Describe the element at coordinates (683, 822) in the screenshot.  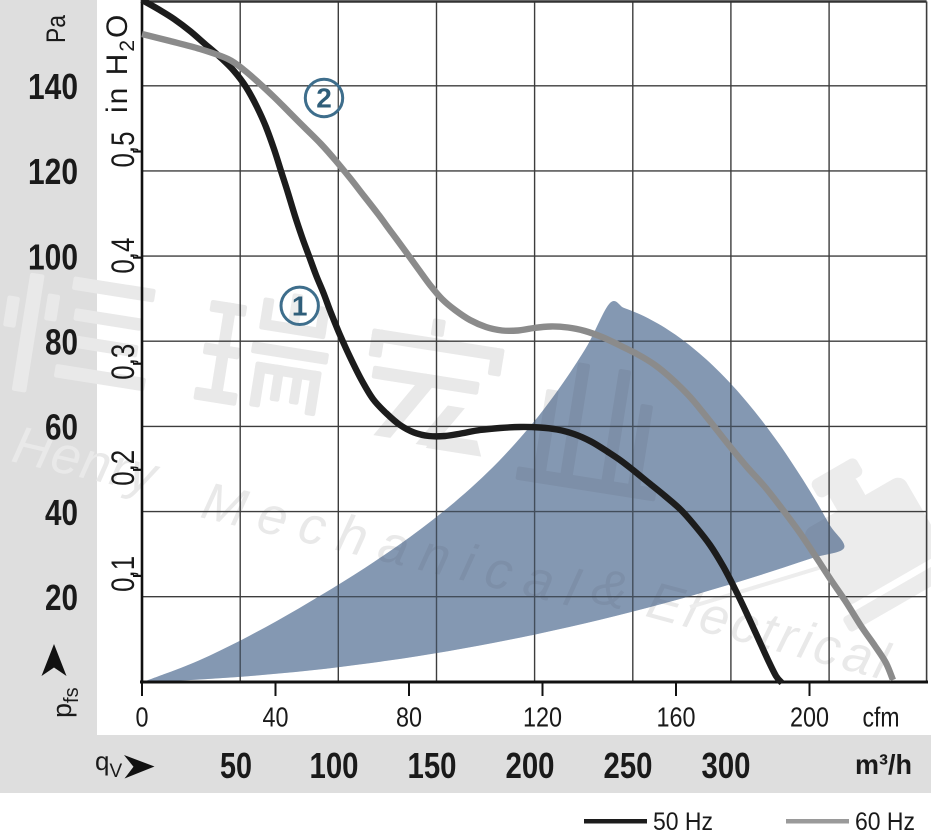
I see `svg-text: 50 Hz` at that location.